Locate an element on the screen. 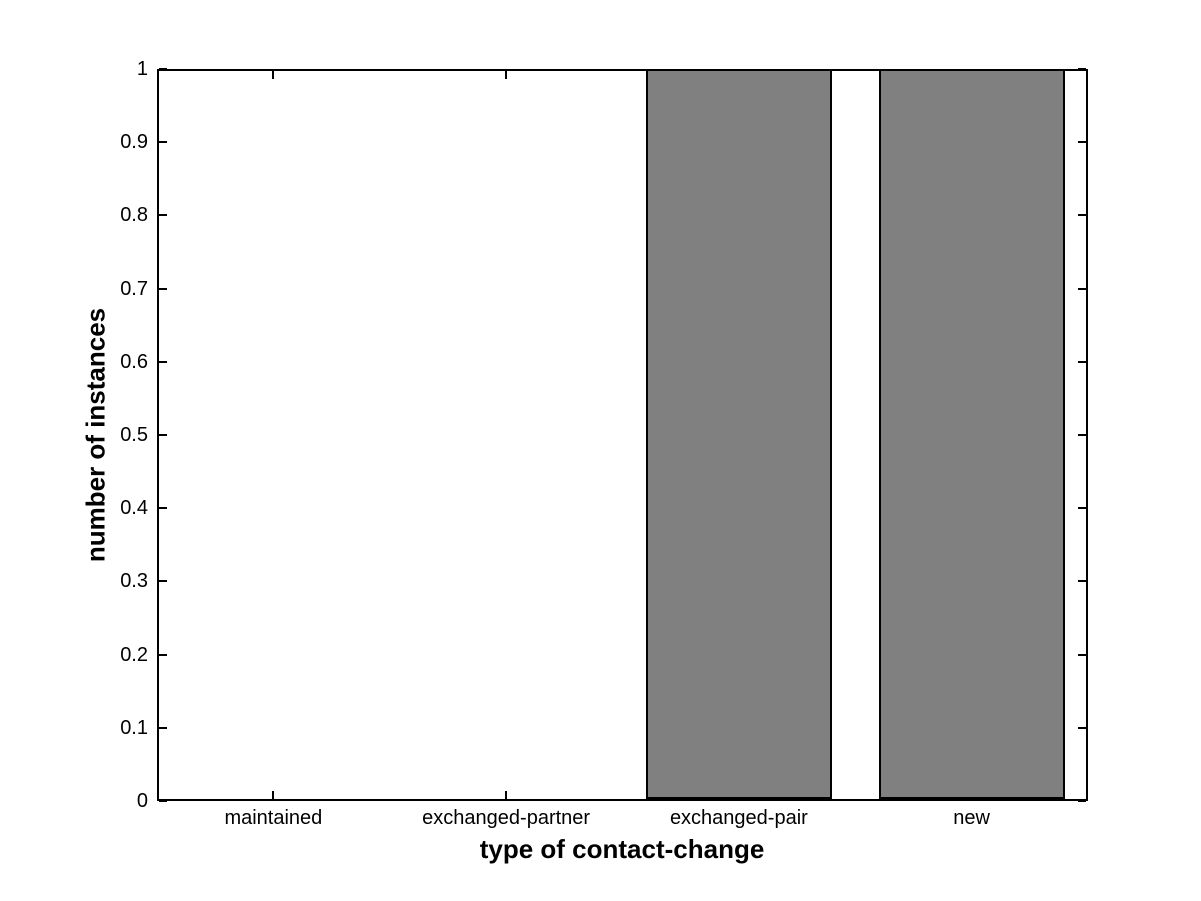  bar-exchanged-pair is located at coordinates (738, 434).